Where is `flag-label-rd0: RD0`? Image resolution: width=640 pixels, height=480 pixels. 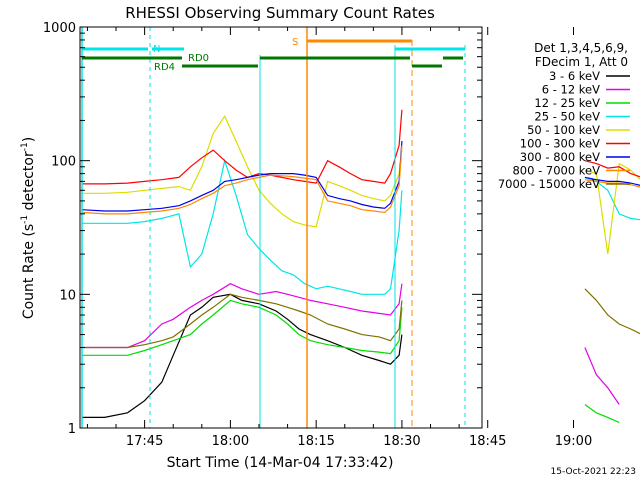 flag-label-rd0: RD0 is located at coordinates (198, 58).